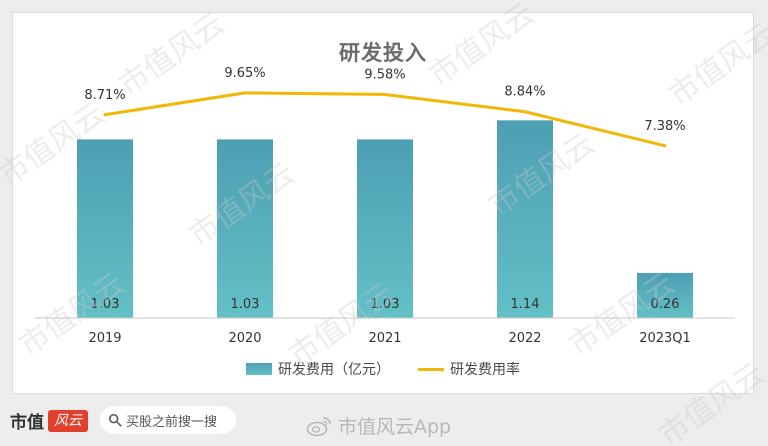  I want to click on search-box: 买股之前搜一搜, so click(168, 420).